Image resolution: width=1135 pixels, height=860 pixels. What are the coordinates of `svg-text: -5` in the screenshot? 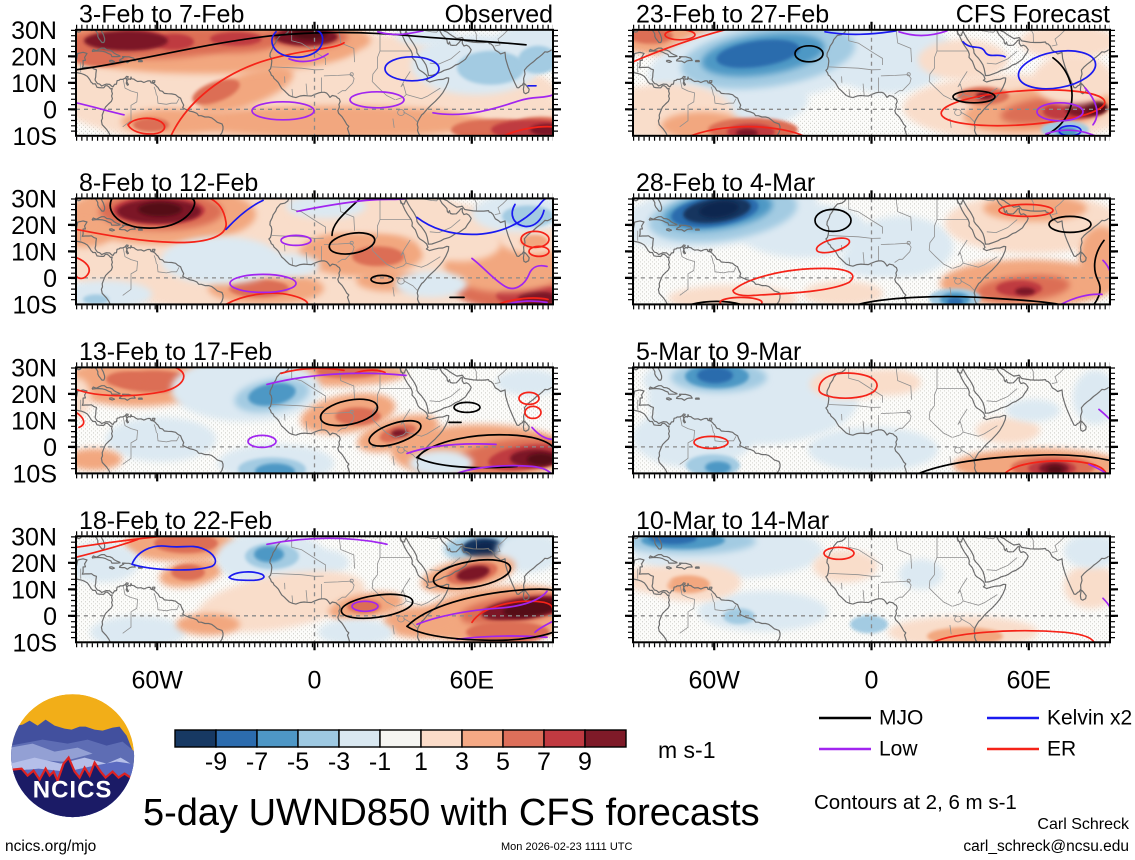 It's located at (298, 762).